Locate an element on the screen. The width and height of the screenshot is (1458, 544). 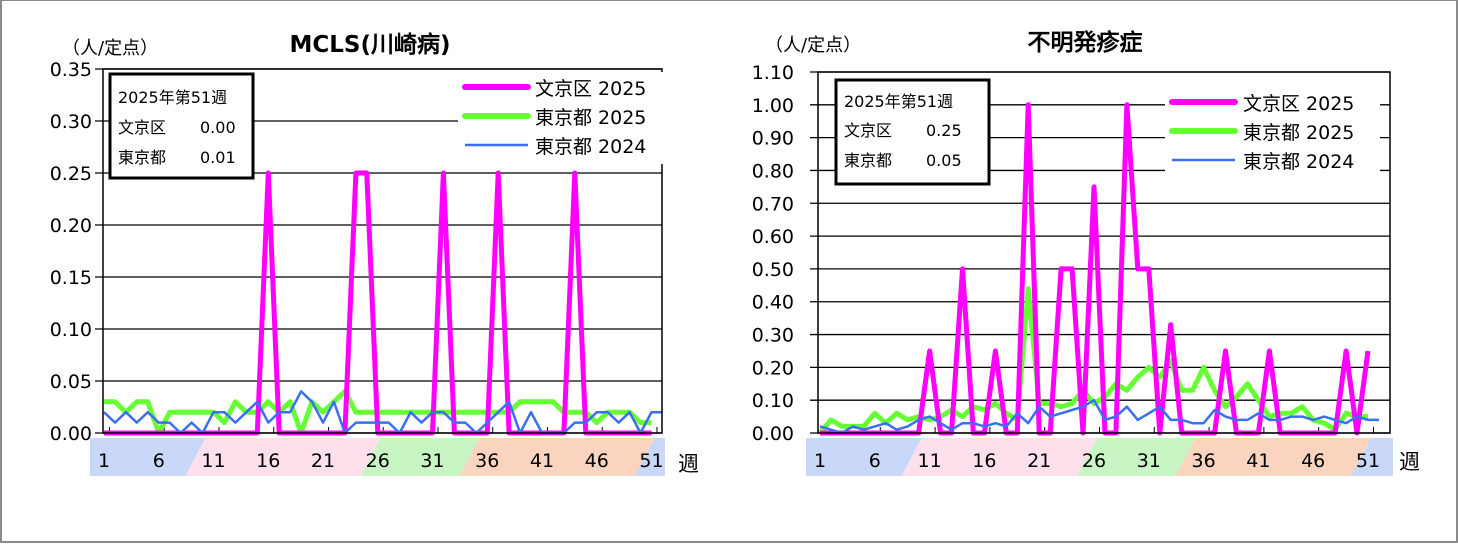
y-tick-label: 0.80 is located at coordinates (773, 171).